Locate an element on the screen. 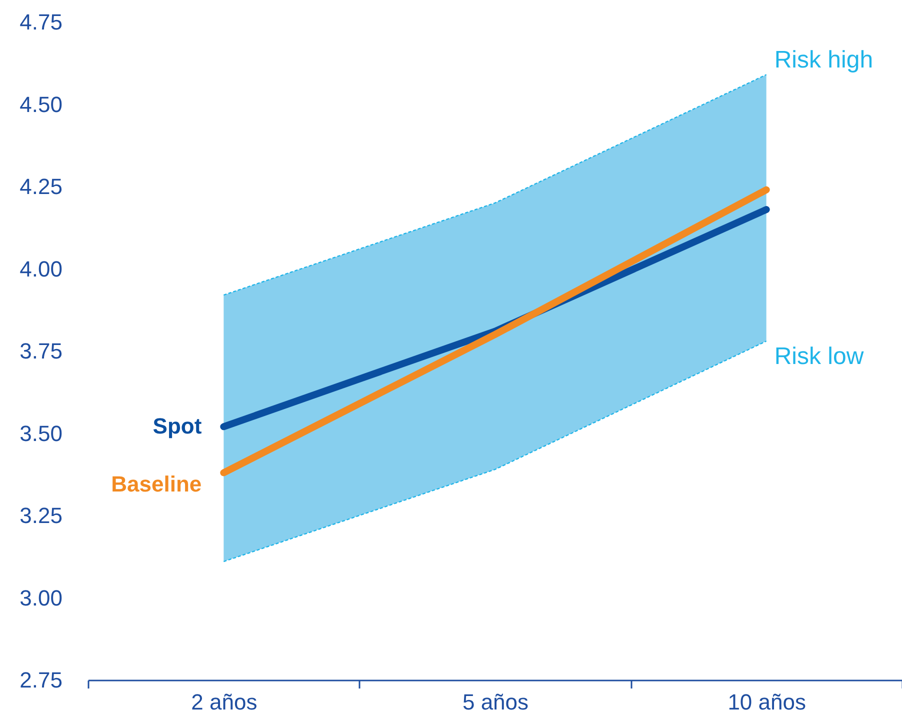 The image size is (902, 722). y-tick-label: 4.50 is located at coordinates (41, 104).